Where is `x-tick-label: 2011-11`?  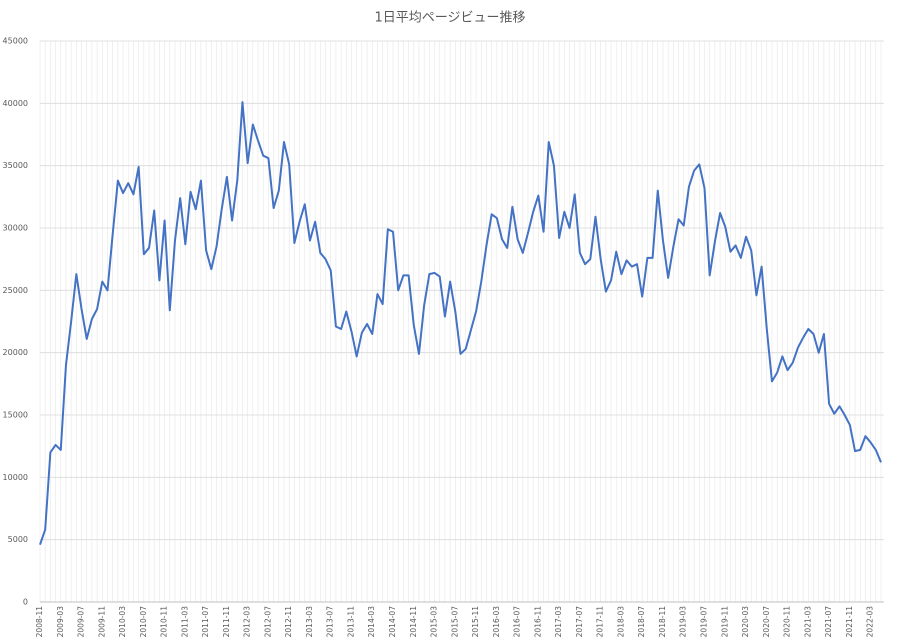 x-tick-label: 2011-11 is located at coordinates (226, 622).